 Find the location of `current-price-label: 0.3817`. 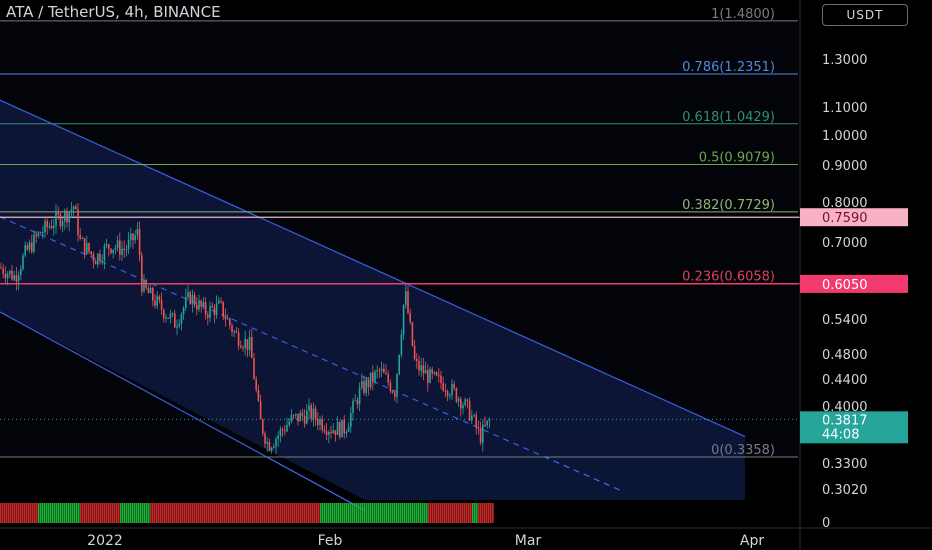

current-price-label: 0.3817 is located at coordinates (845, 420).